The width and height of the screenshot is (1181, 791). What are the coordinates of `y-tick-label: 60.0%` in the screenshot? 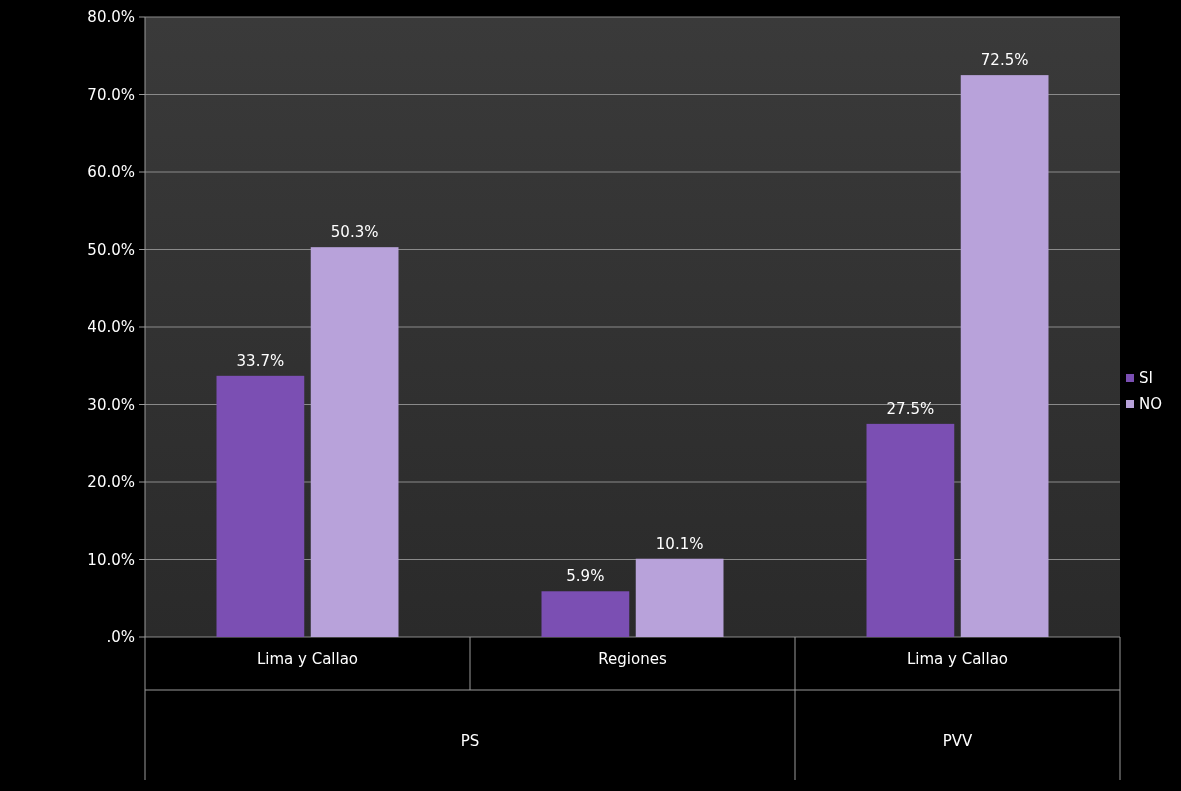 It's located at (111, 172).